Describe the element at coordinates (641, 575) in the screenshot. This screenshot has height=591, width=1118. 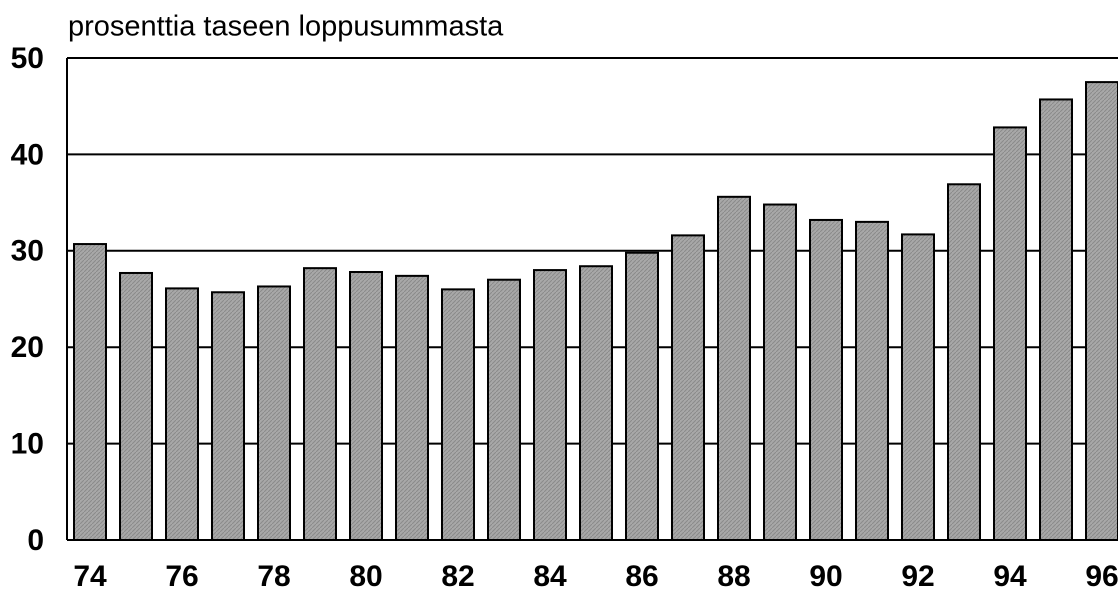
I see `x-tick-label: 86` at that location.